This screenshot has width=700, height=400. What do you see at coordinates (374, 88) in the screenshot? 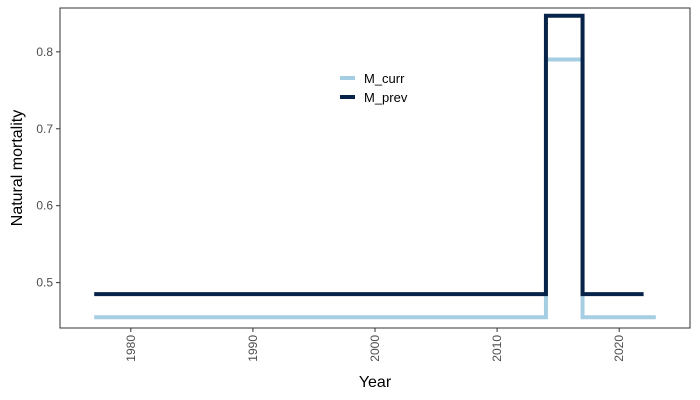
I see `legend: M_curr M_prev` at bounding box center [374, 88].